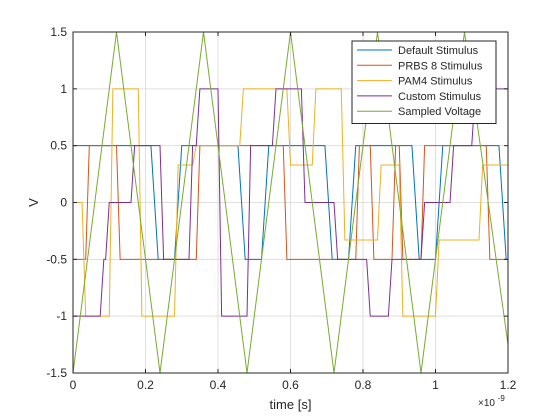 This screenshot has height=420, width=560. Describe the element at coordinates (63, 89) in the screenshot. I see `y-tick-label: 1` at that location.